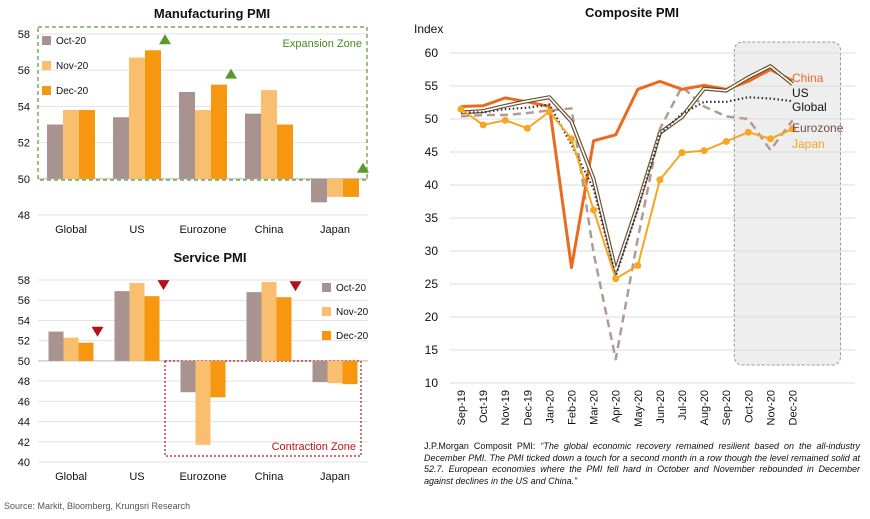  Describe the element at coordinates (506, 407) in the screenshot. I see `x-tick-label: Nov-19` at that location.